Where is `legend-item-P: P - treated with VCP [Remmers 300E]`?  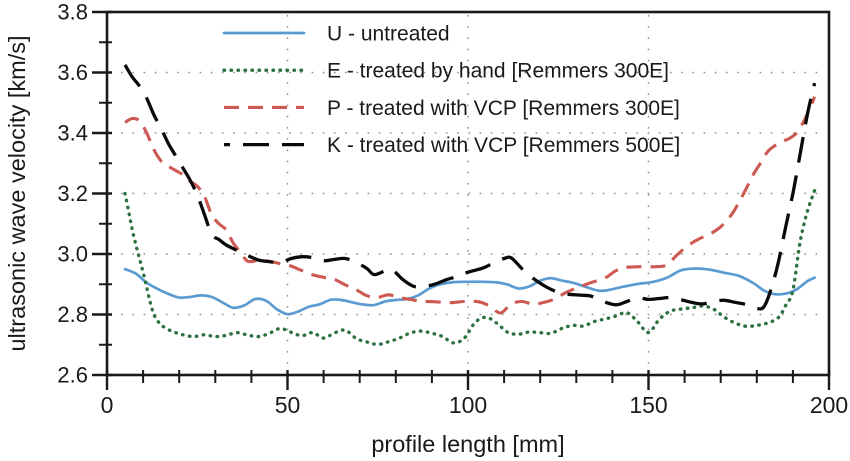
legend-item-P: P - treated with VCP [Remmers 300E] is located at coordinates (452, 108).